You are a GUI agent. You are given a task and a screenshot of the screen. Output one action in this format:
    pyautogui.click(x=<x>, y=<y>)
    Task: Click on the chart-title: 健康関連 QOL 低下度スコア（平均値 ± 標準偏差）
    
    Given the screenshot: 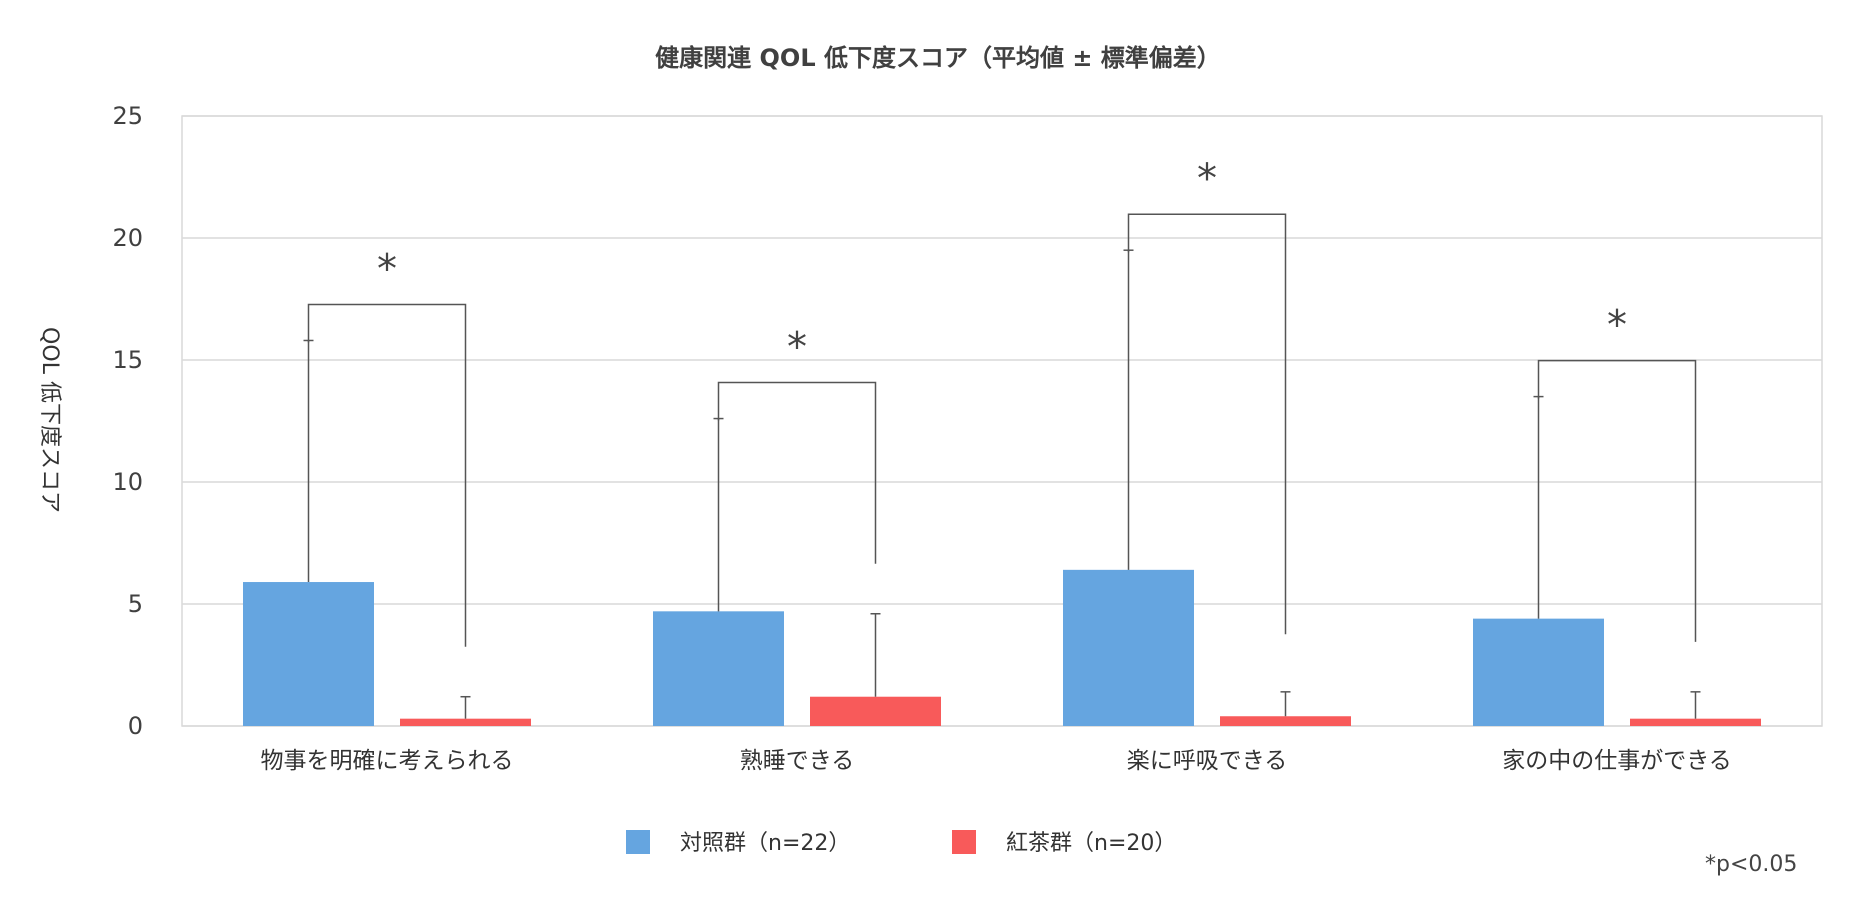 What is the action you would take?
    pyautogui.click(x=938, y=58)
    